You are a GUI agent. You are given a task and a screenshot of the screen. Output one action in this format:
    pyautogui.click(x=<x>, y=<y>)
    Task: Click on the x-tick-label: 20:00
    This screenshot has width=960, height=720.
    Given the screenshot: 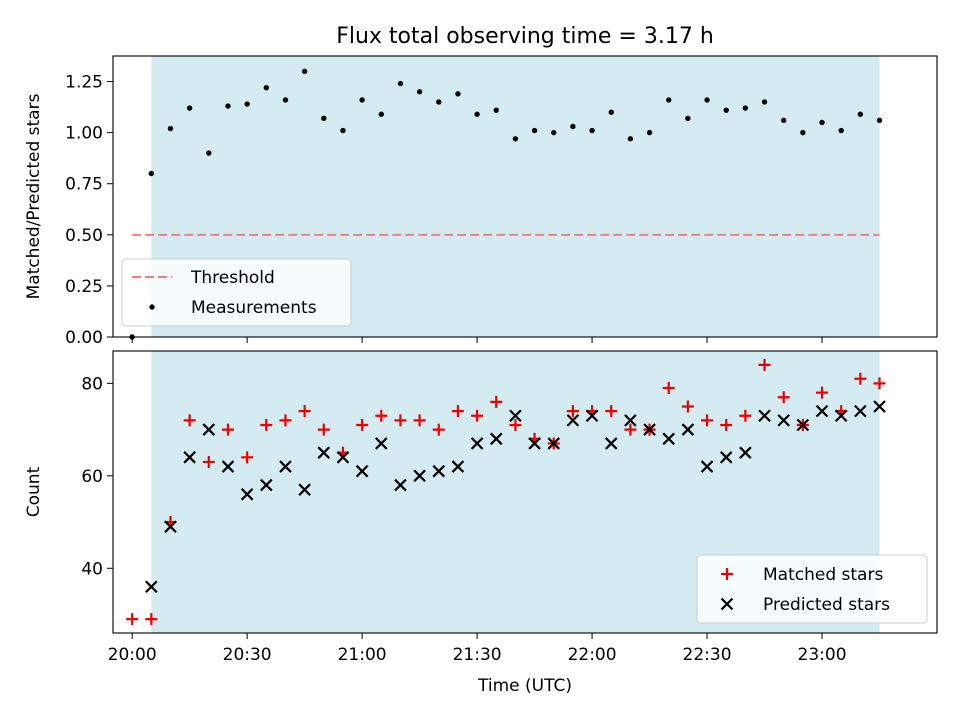 What is the action you would take?
    pyautogui.click(x=132, y=655)
    